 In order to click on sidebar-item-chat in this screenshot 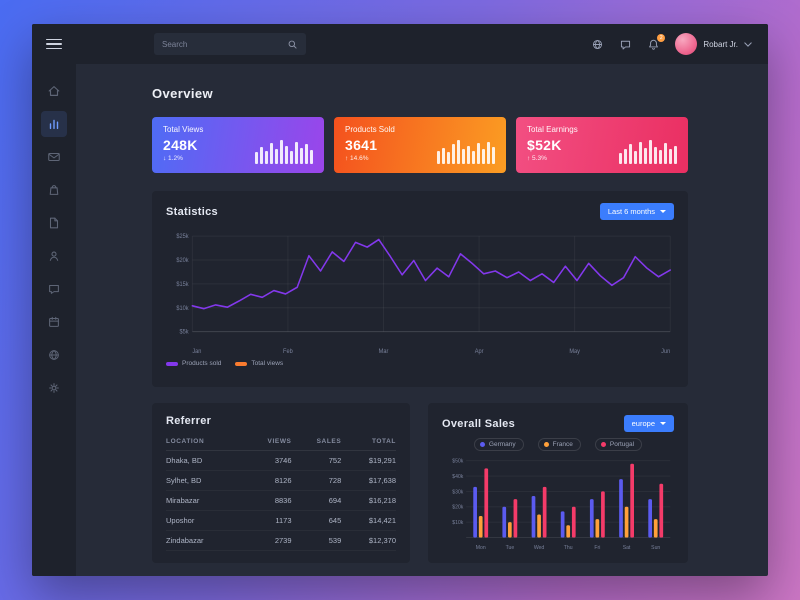, I will do `click(54, 289)`.